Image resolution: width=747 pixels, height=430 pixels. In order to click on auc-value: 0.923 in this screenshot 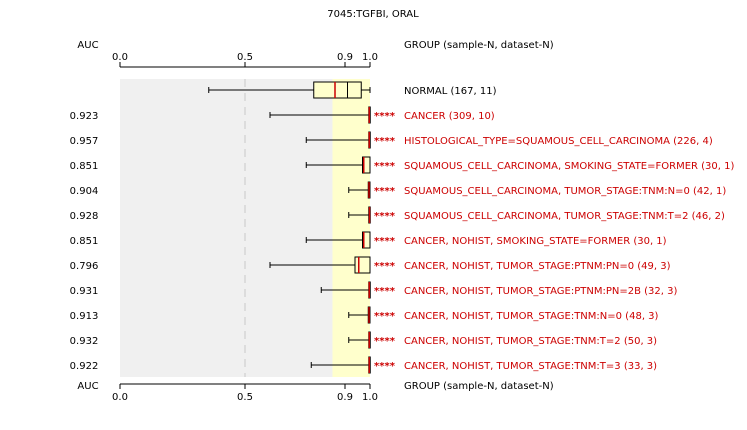, I will do `click(84, 116)`.